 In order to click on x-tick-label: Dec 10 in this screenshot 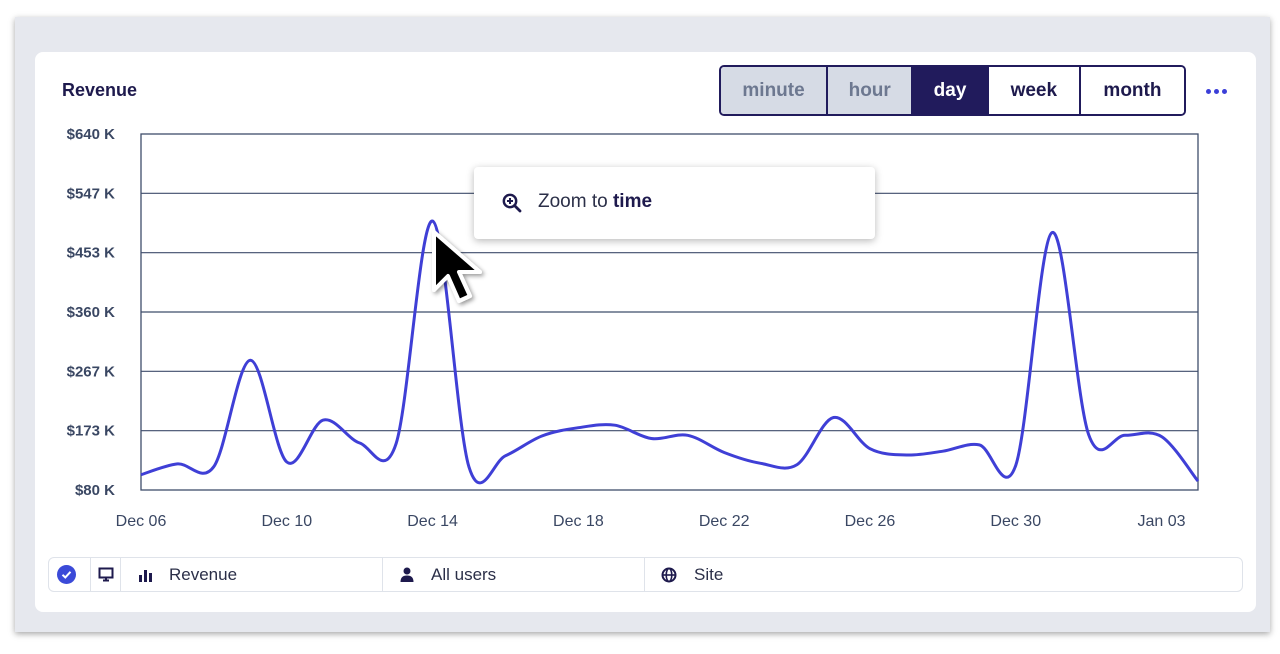, I will do `click(286, 521)`.